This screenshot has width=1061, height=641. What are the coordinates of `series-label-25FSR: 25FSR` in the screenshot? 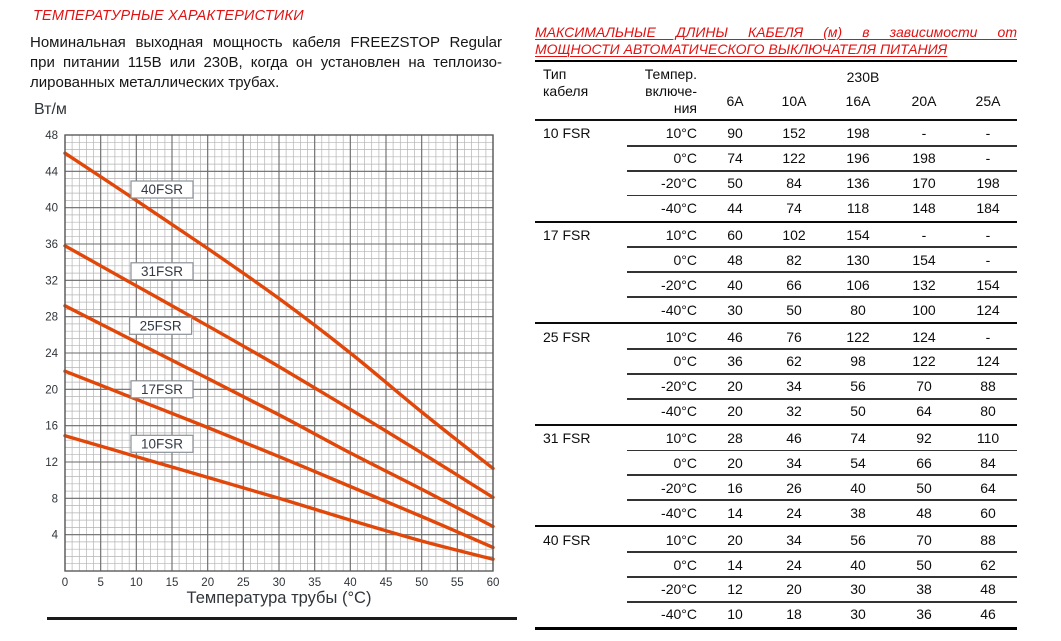 It's located at (160, 325).